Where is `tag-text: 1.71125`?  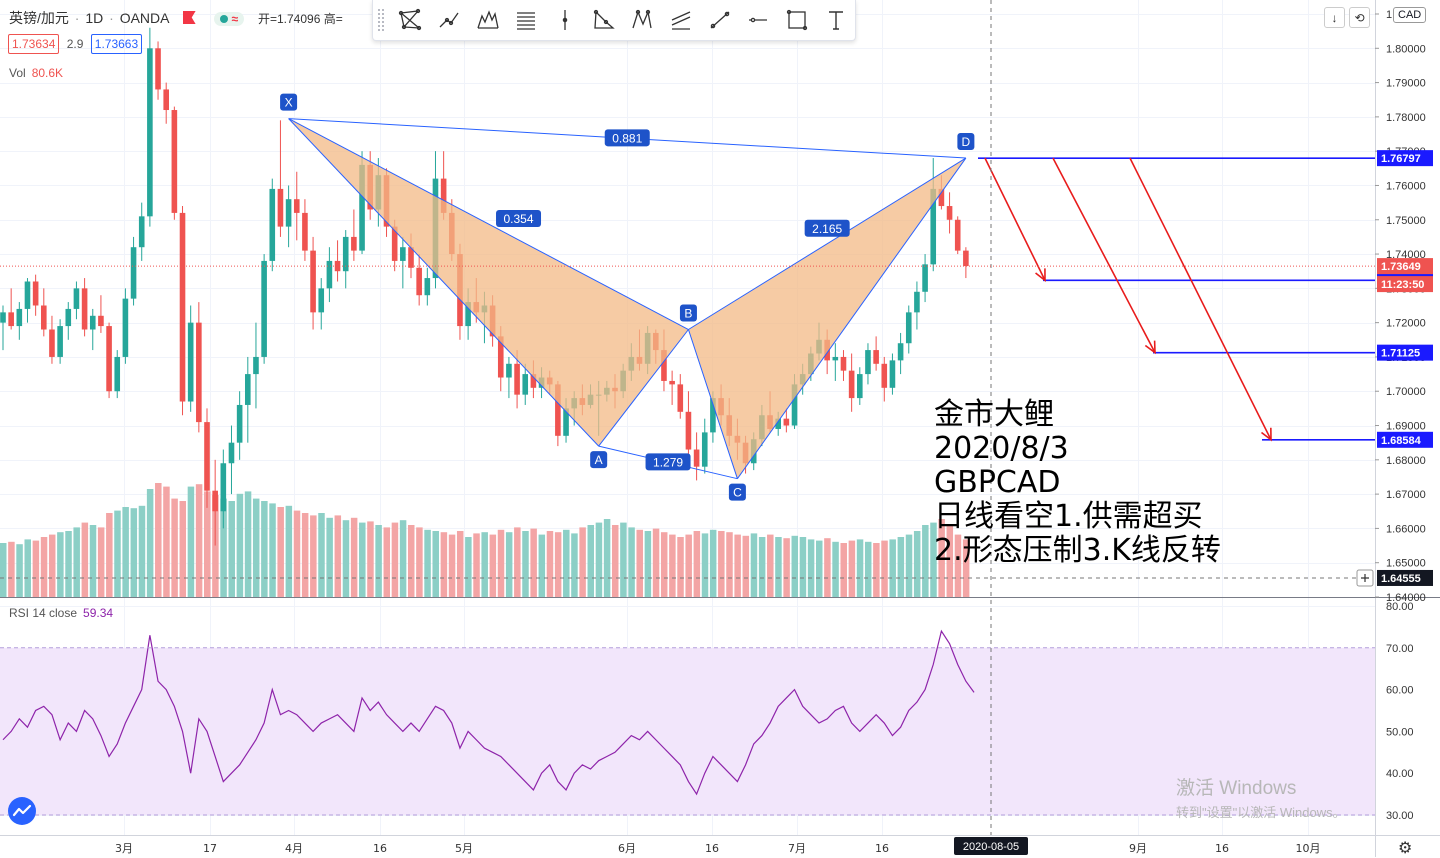 tag-text: 1.71125 is located at coordinates (1400, 354).